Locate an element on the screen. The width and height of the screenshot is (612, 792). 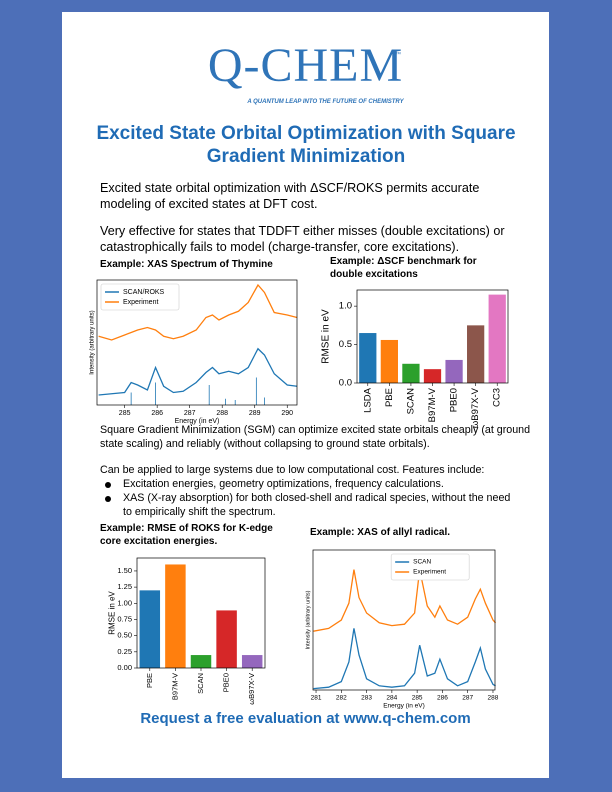
x-tick-label: 290 is located at coordinates (287, 413).